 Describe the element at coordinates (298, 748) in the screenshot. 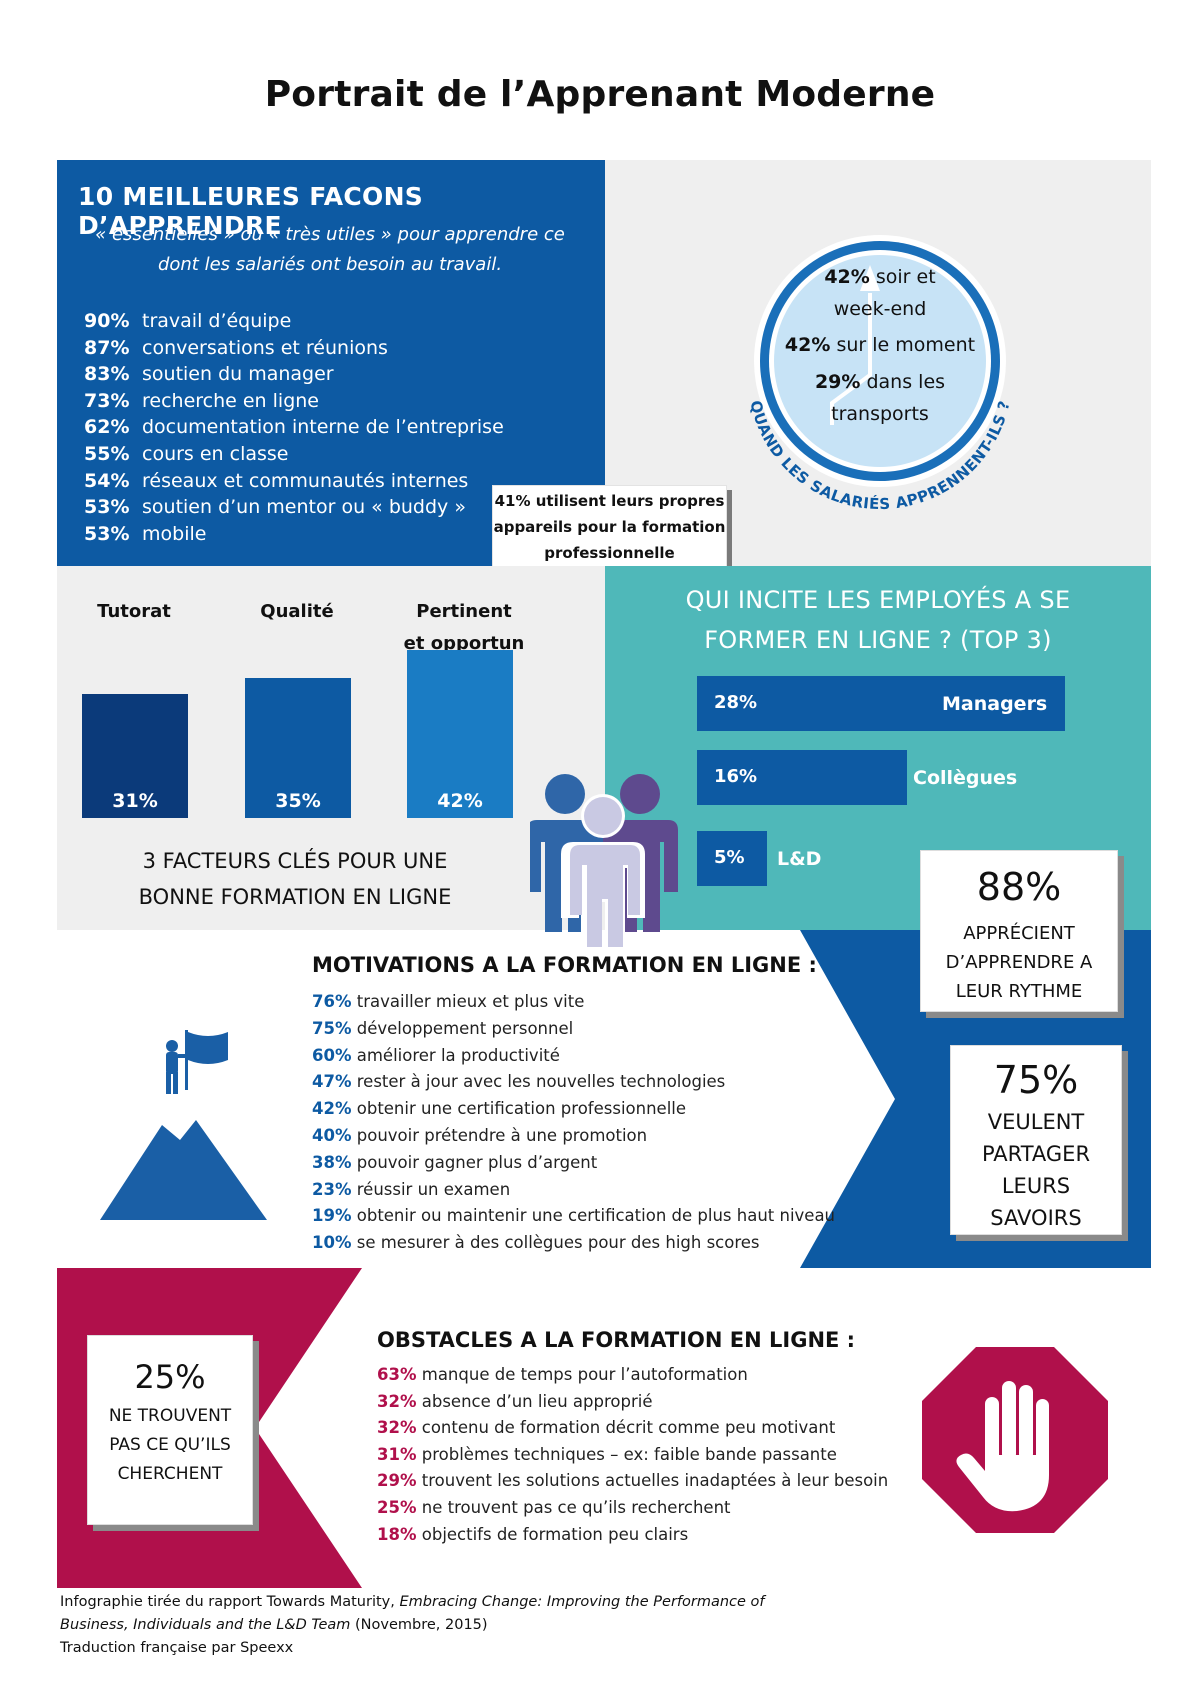

I see `factor-bar-qualite: 35%` at that location.